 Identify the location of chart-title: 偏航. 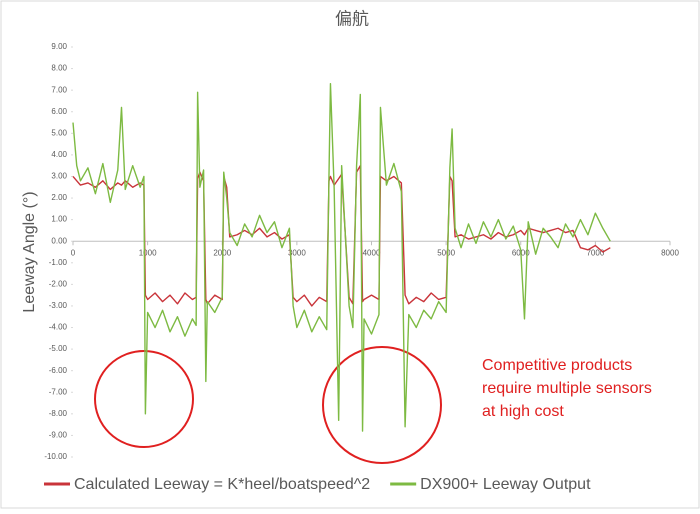
(352, 18).